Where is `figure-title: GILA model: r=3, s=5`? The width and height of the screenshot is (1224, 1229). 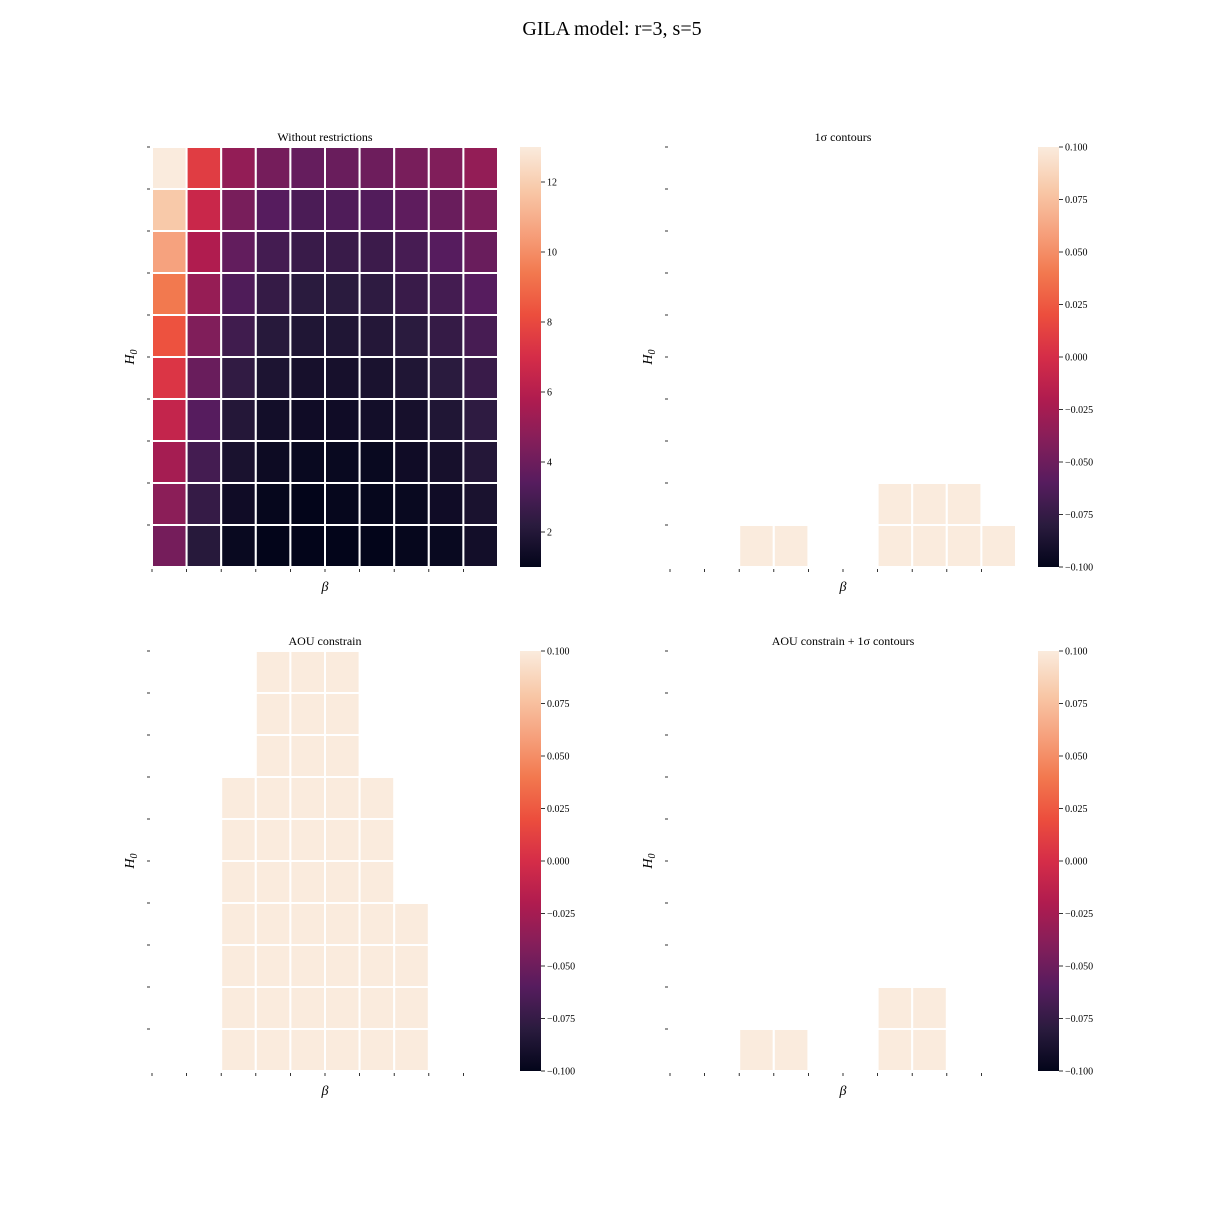
figure-title: GILA model: r=3, s=5 is located at coordinates (612, 29).